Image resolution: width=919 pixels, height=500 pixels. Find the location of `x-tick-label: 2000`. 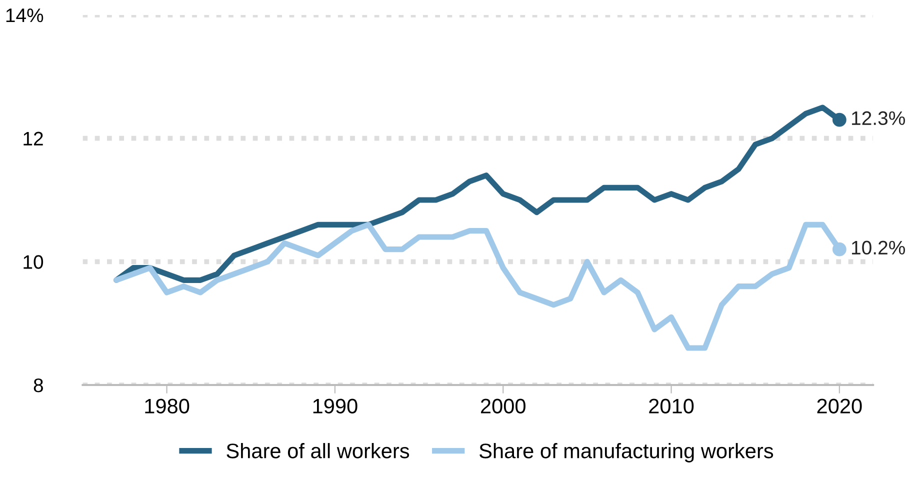

x-tick-label: 2000 is located at coordinates (503, 406).